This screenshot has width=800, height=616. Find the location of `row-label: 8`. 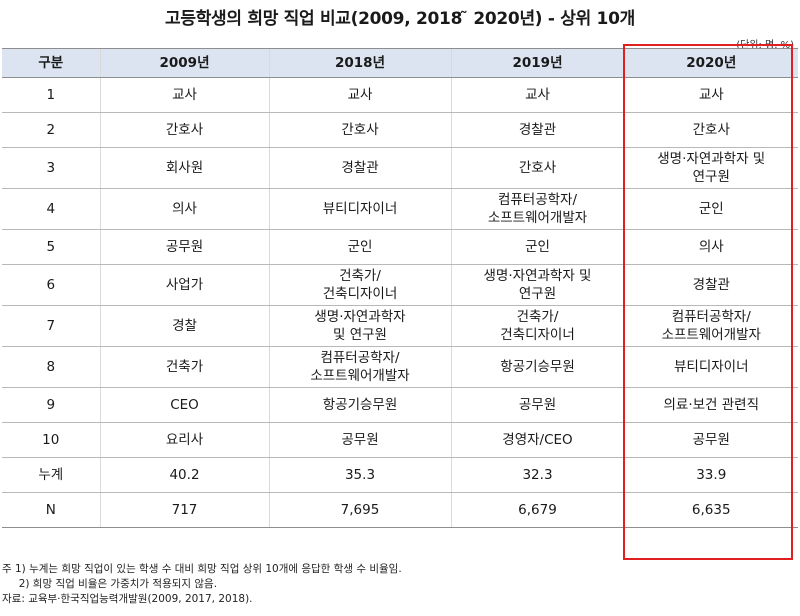

row-label: 8 is located at coordinates (51, 367).